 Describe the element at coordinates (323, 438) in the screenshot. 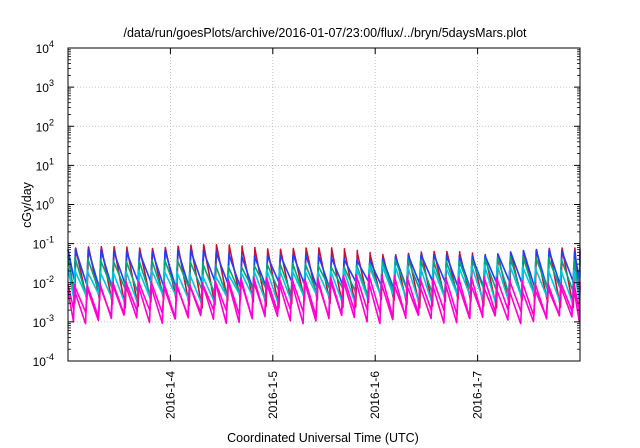

I see `x-axis-label: Coordinated Universal Time (UTC)` at that location.